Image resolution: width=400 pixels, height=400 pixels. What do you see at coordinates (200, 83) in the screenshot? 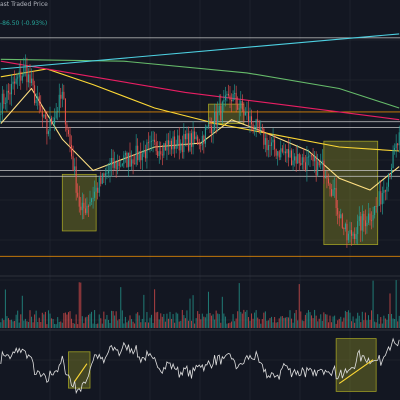
I see `moving-average-line` at bounding box center [200, 83].